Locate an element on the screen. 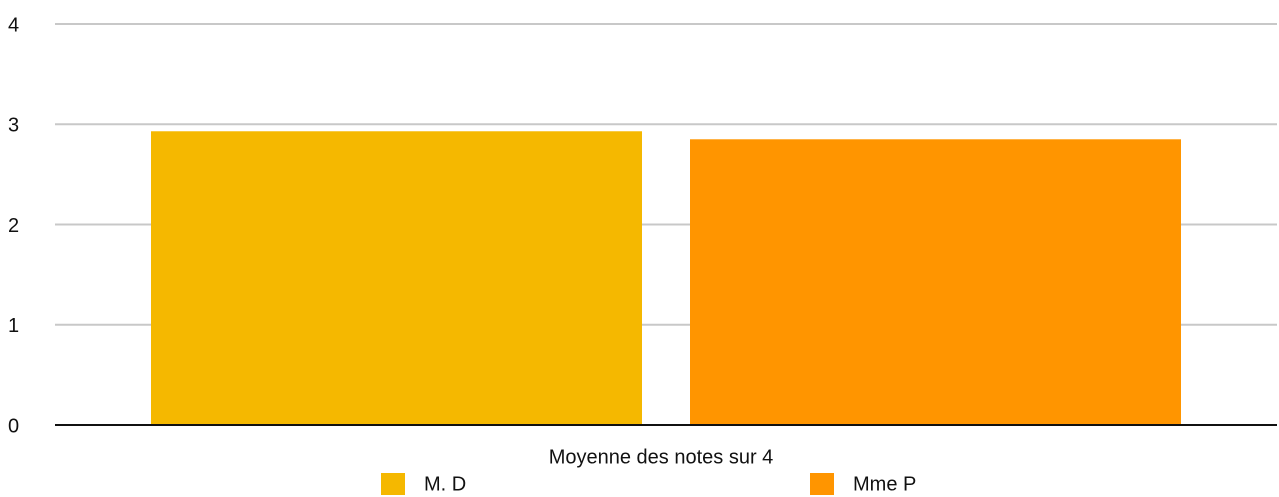 This screenshot has width=1279, height=497. y-tick-label: 0 is located at coordinates (13, 426).